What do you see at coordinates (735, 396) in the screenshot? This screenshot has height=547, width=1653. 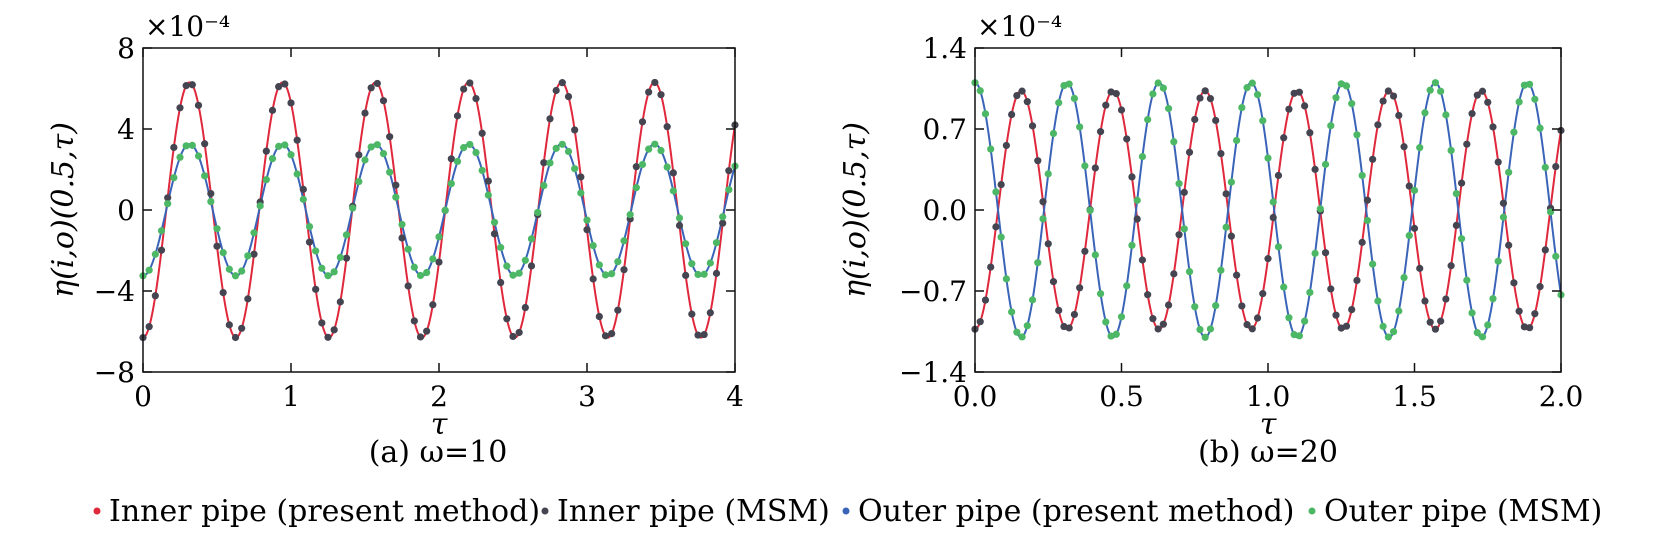 I see `x-tick-label: 4` at bounding box center [735, 396].